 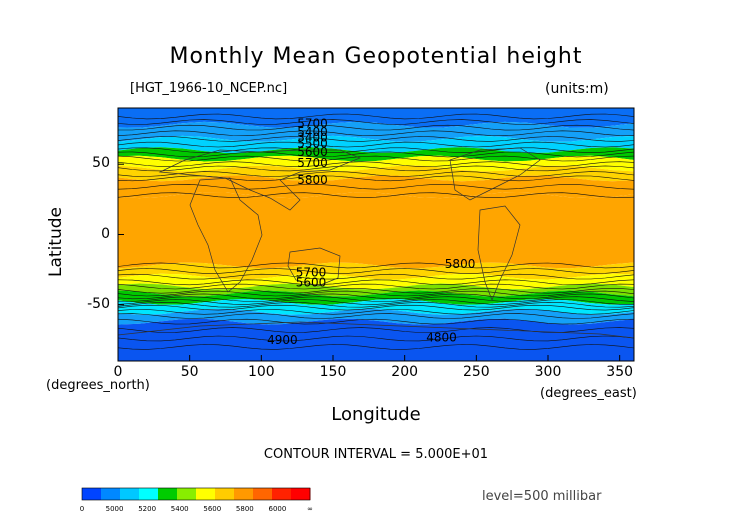 I want to click on colorbar-tick-label: 5200, so click(x=147, y=509).